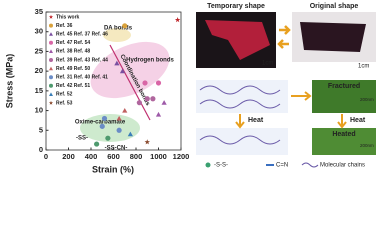 Image resolution: width=378 pixels, height=240 pixels. Describe the element at coordinates (242, 141) in the screenshot. I see `schematic-healed` at that location.